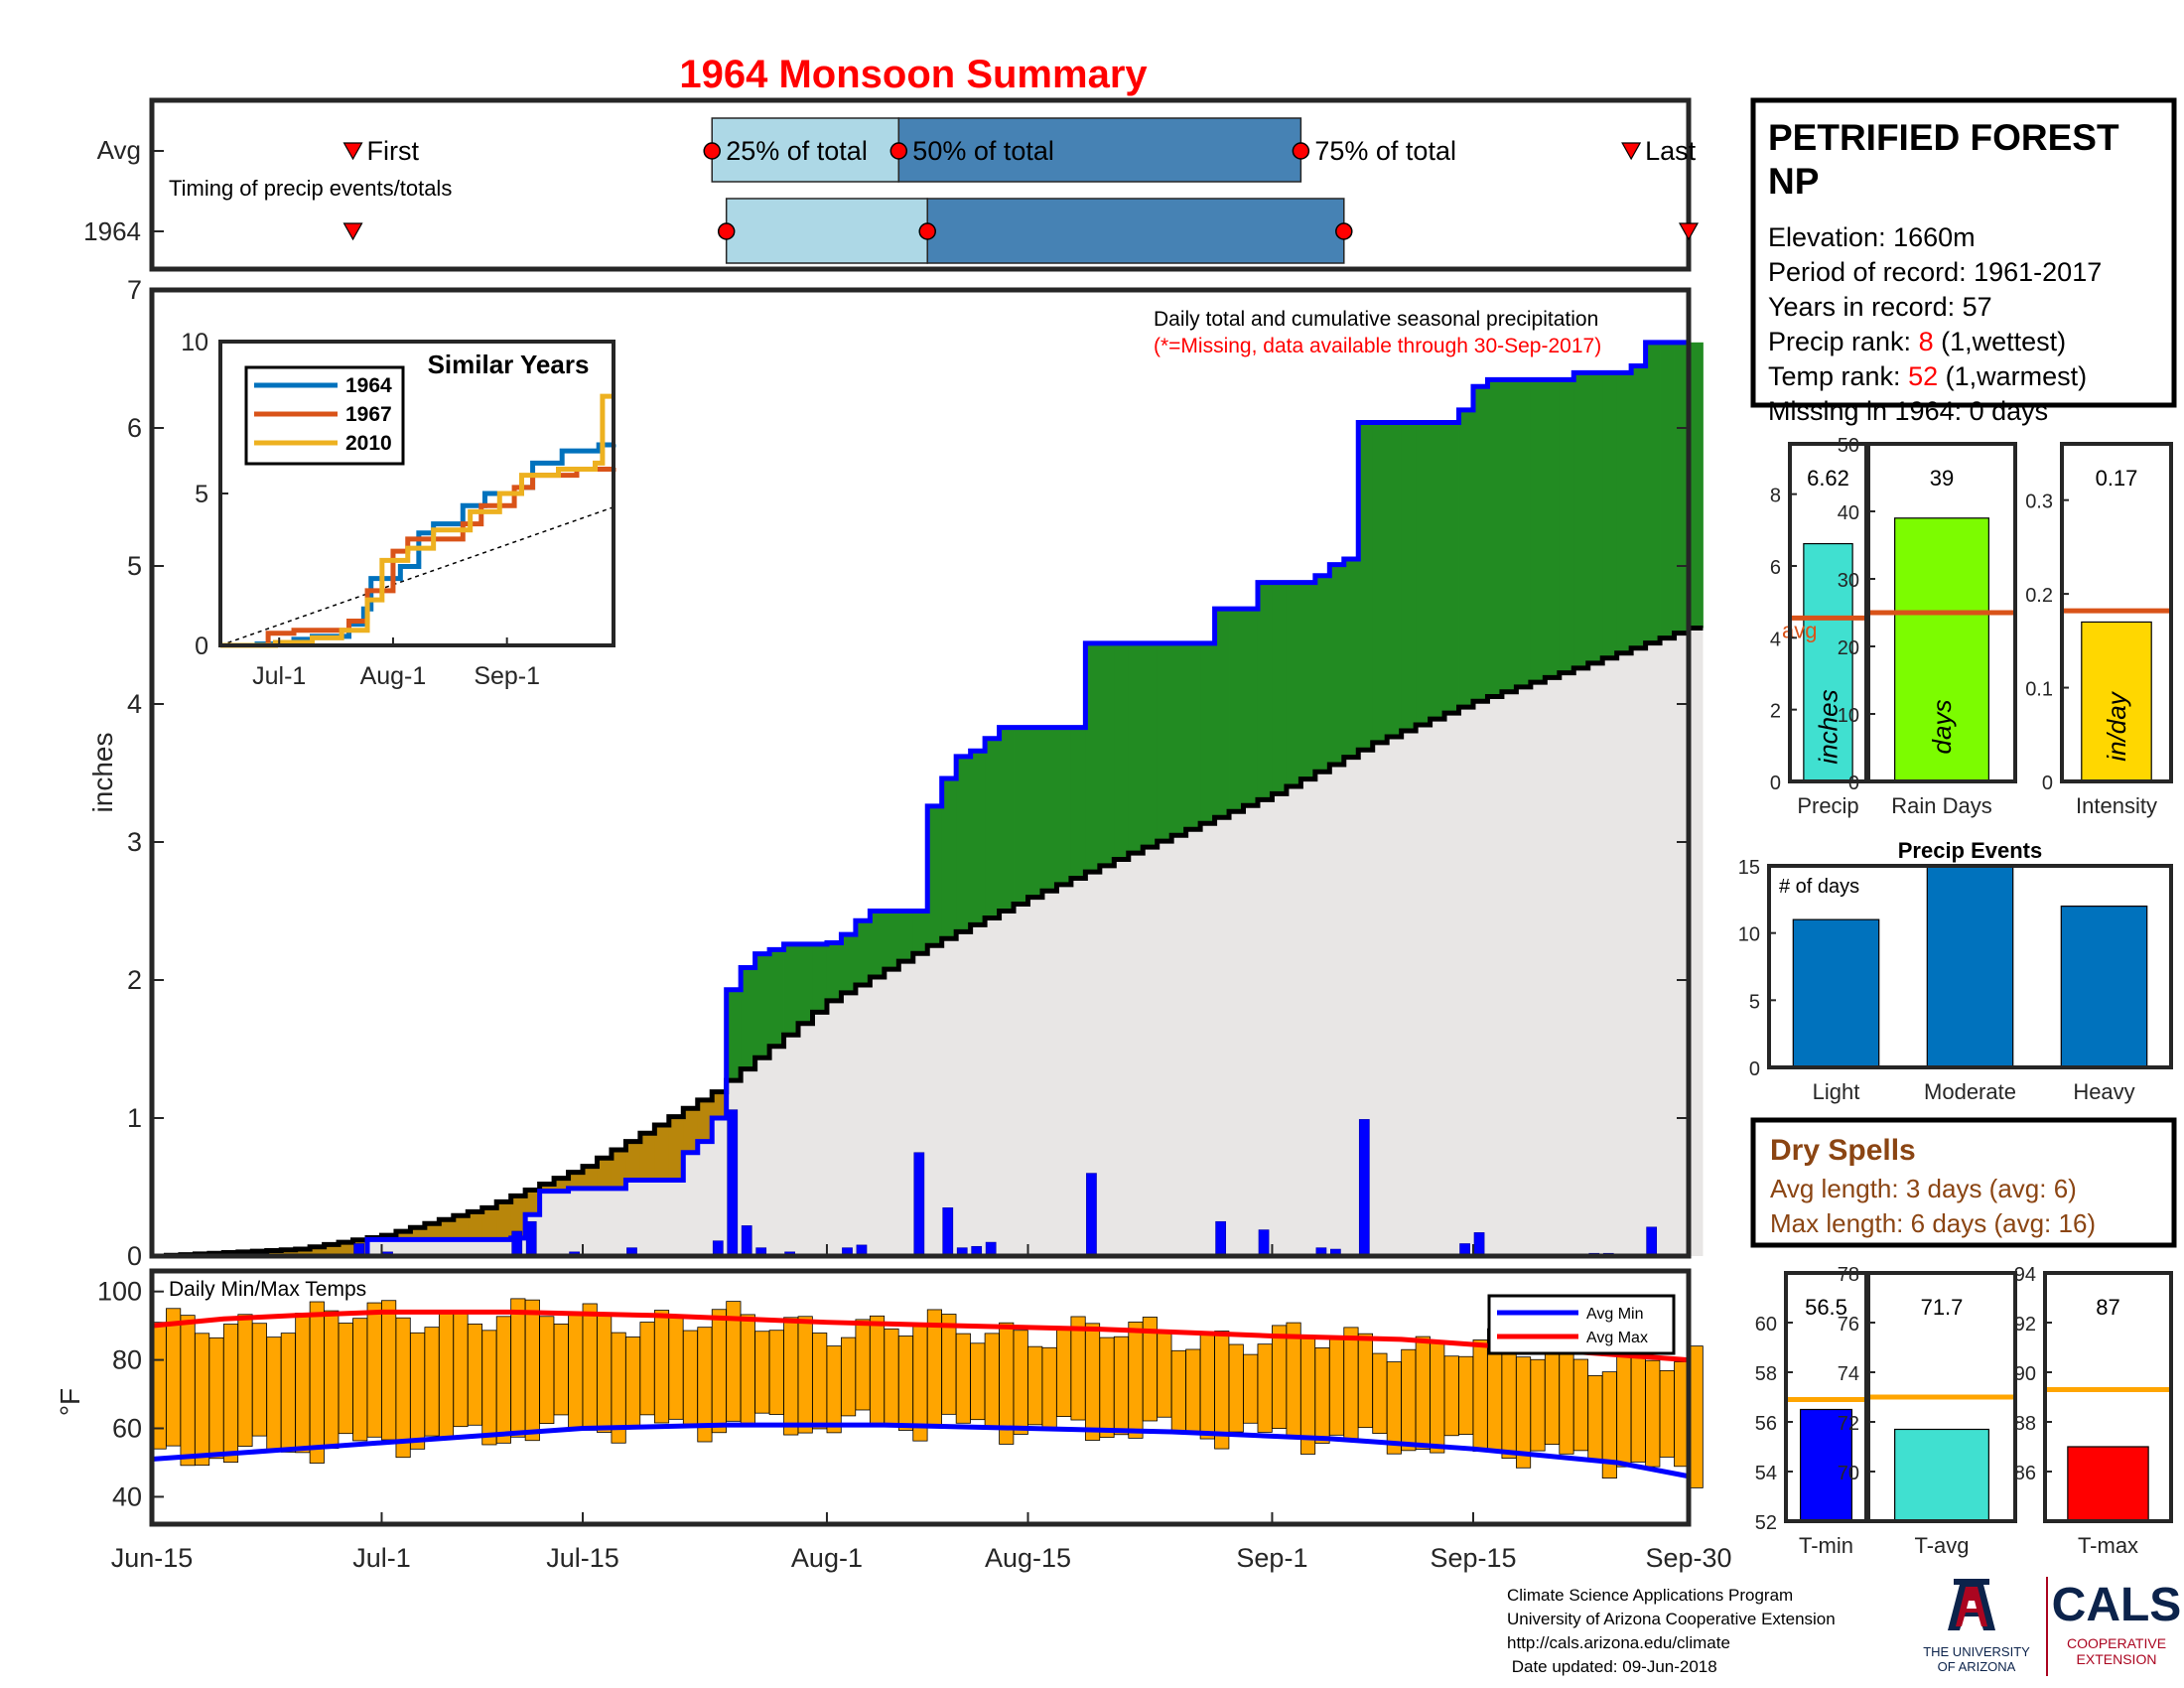  What do you see at coordinates (2116, 805) in the screenshot?
I see `summary-category-label: Intensity` at bounding box center [2116, 805].